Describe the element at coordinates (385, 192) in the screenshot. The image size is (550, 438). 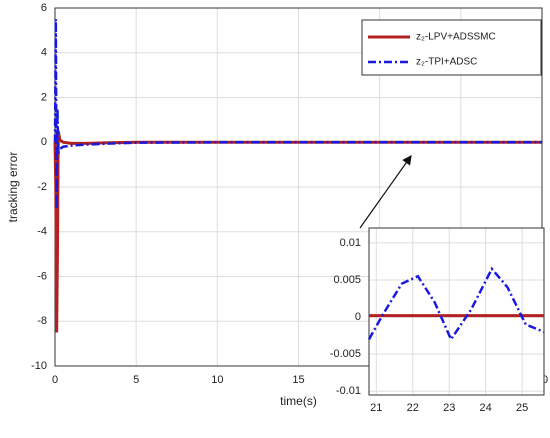
I see `annotation-arrow` at that location.